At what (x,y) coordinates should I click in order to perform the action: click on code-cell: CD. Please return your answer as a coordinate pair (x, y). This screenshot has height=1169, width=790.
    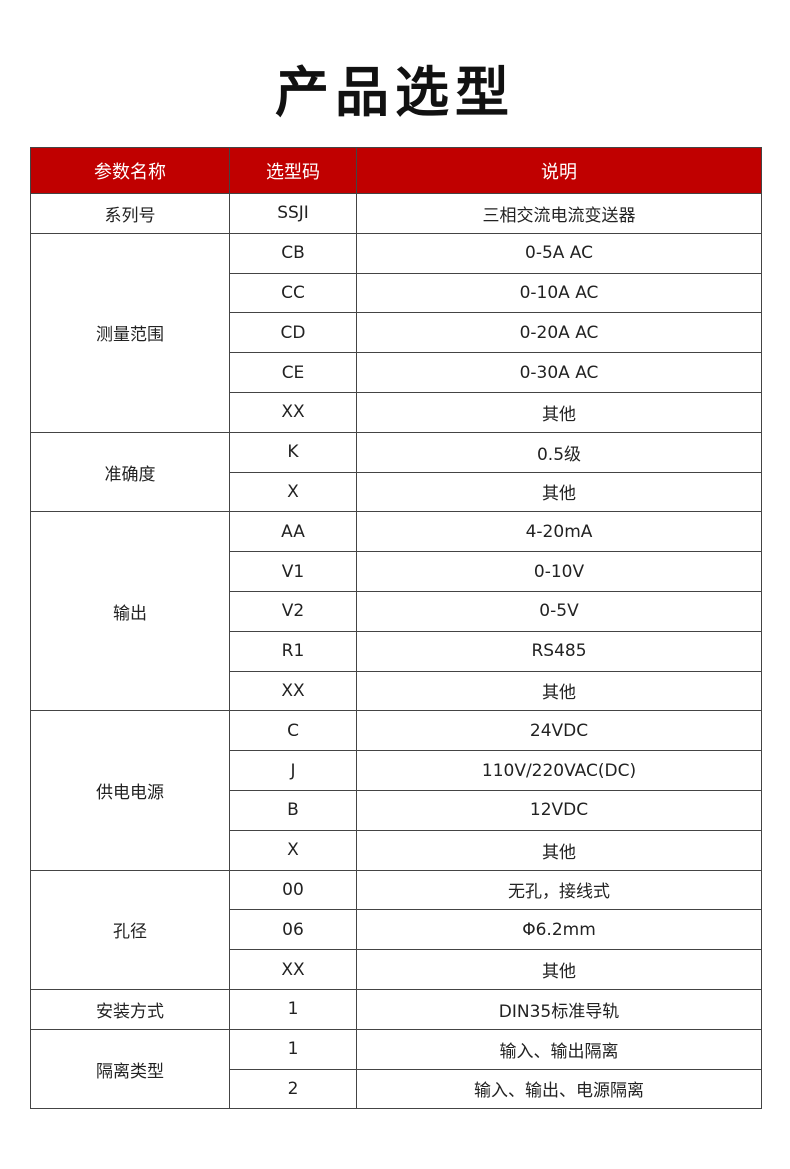
    Looking at the image, I should click on (293, 333).